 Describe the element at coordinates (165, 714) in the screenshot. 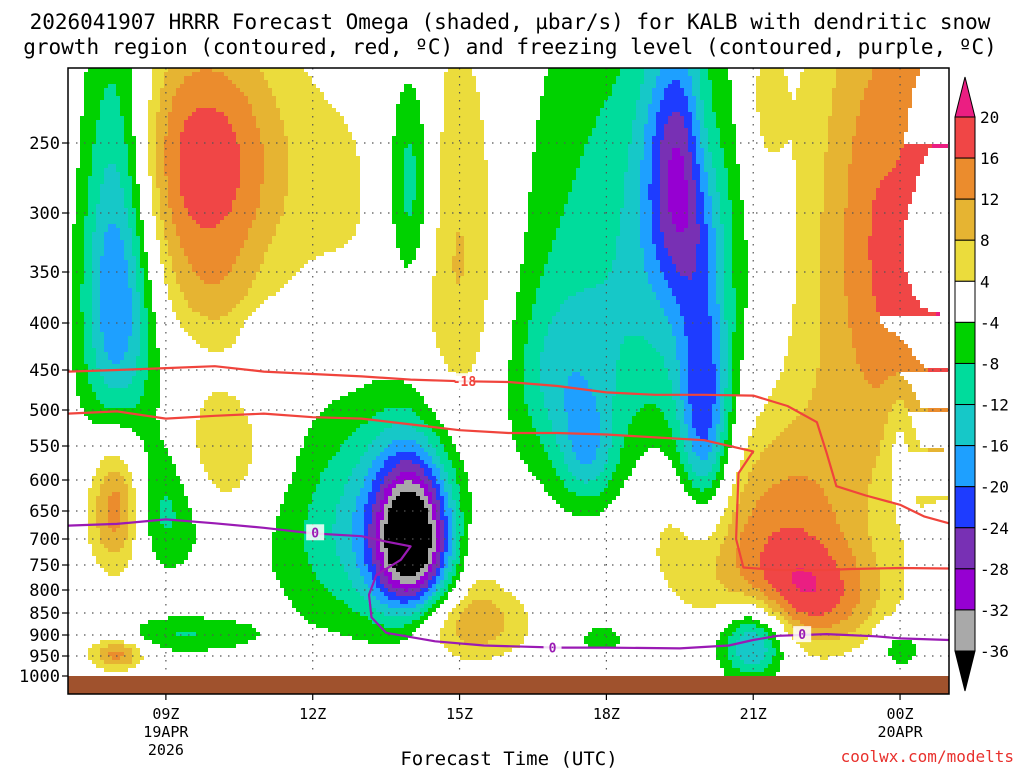

I see `x-tick-label: 09Z` at that location.